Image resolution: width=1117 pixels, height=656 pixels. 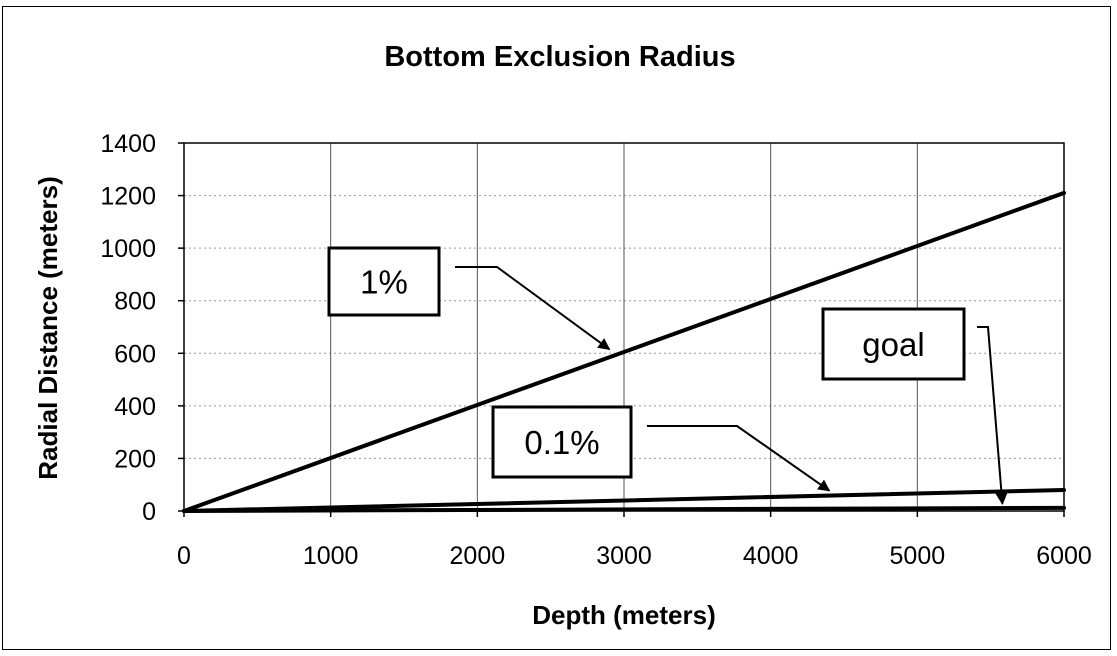 What do you see at coordinates (135, 302) in the screenshot?
I see `y-tick-label: 800` at bounding box center [135, 302].